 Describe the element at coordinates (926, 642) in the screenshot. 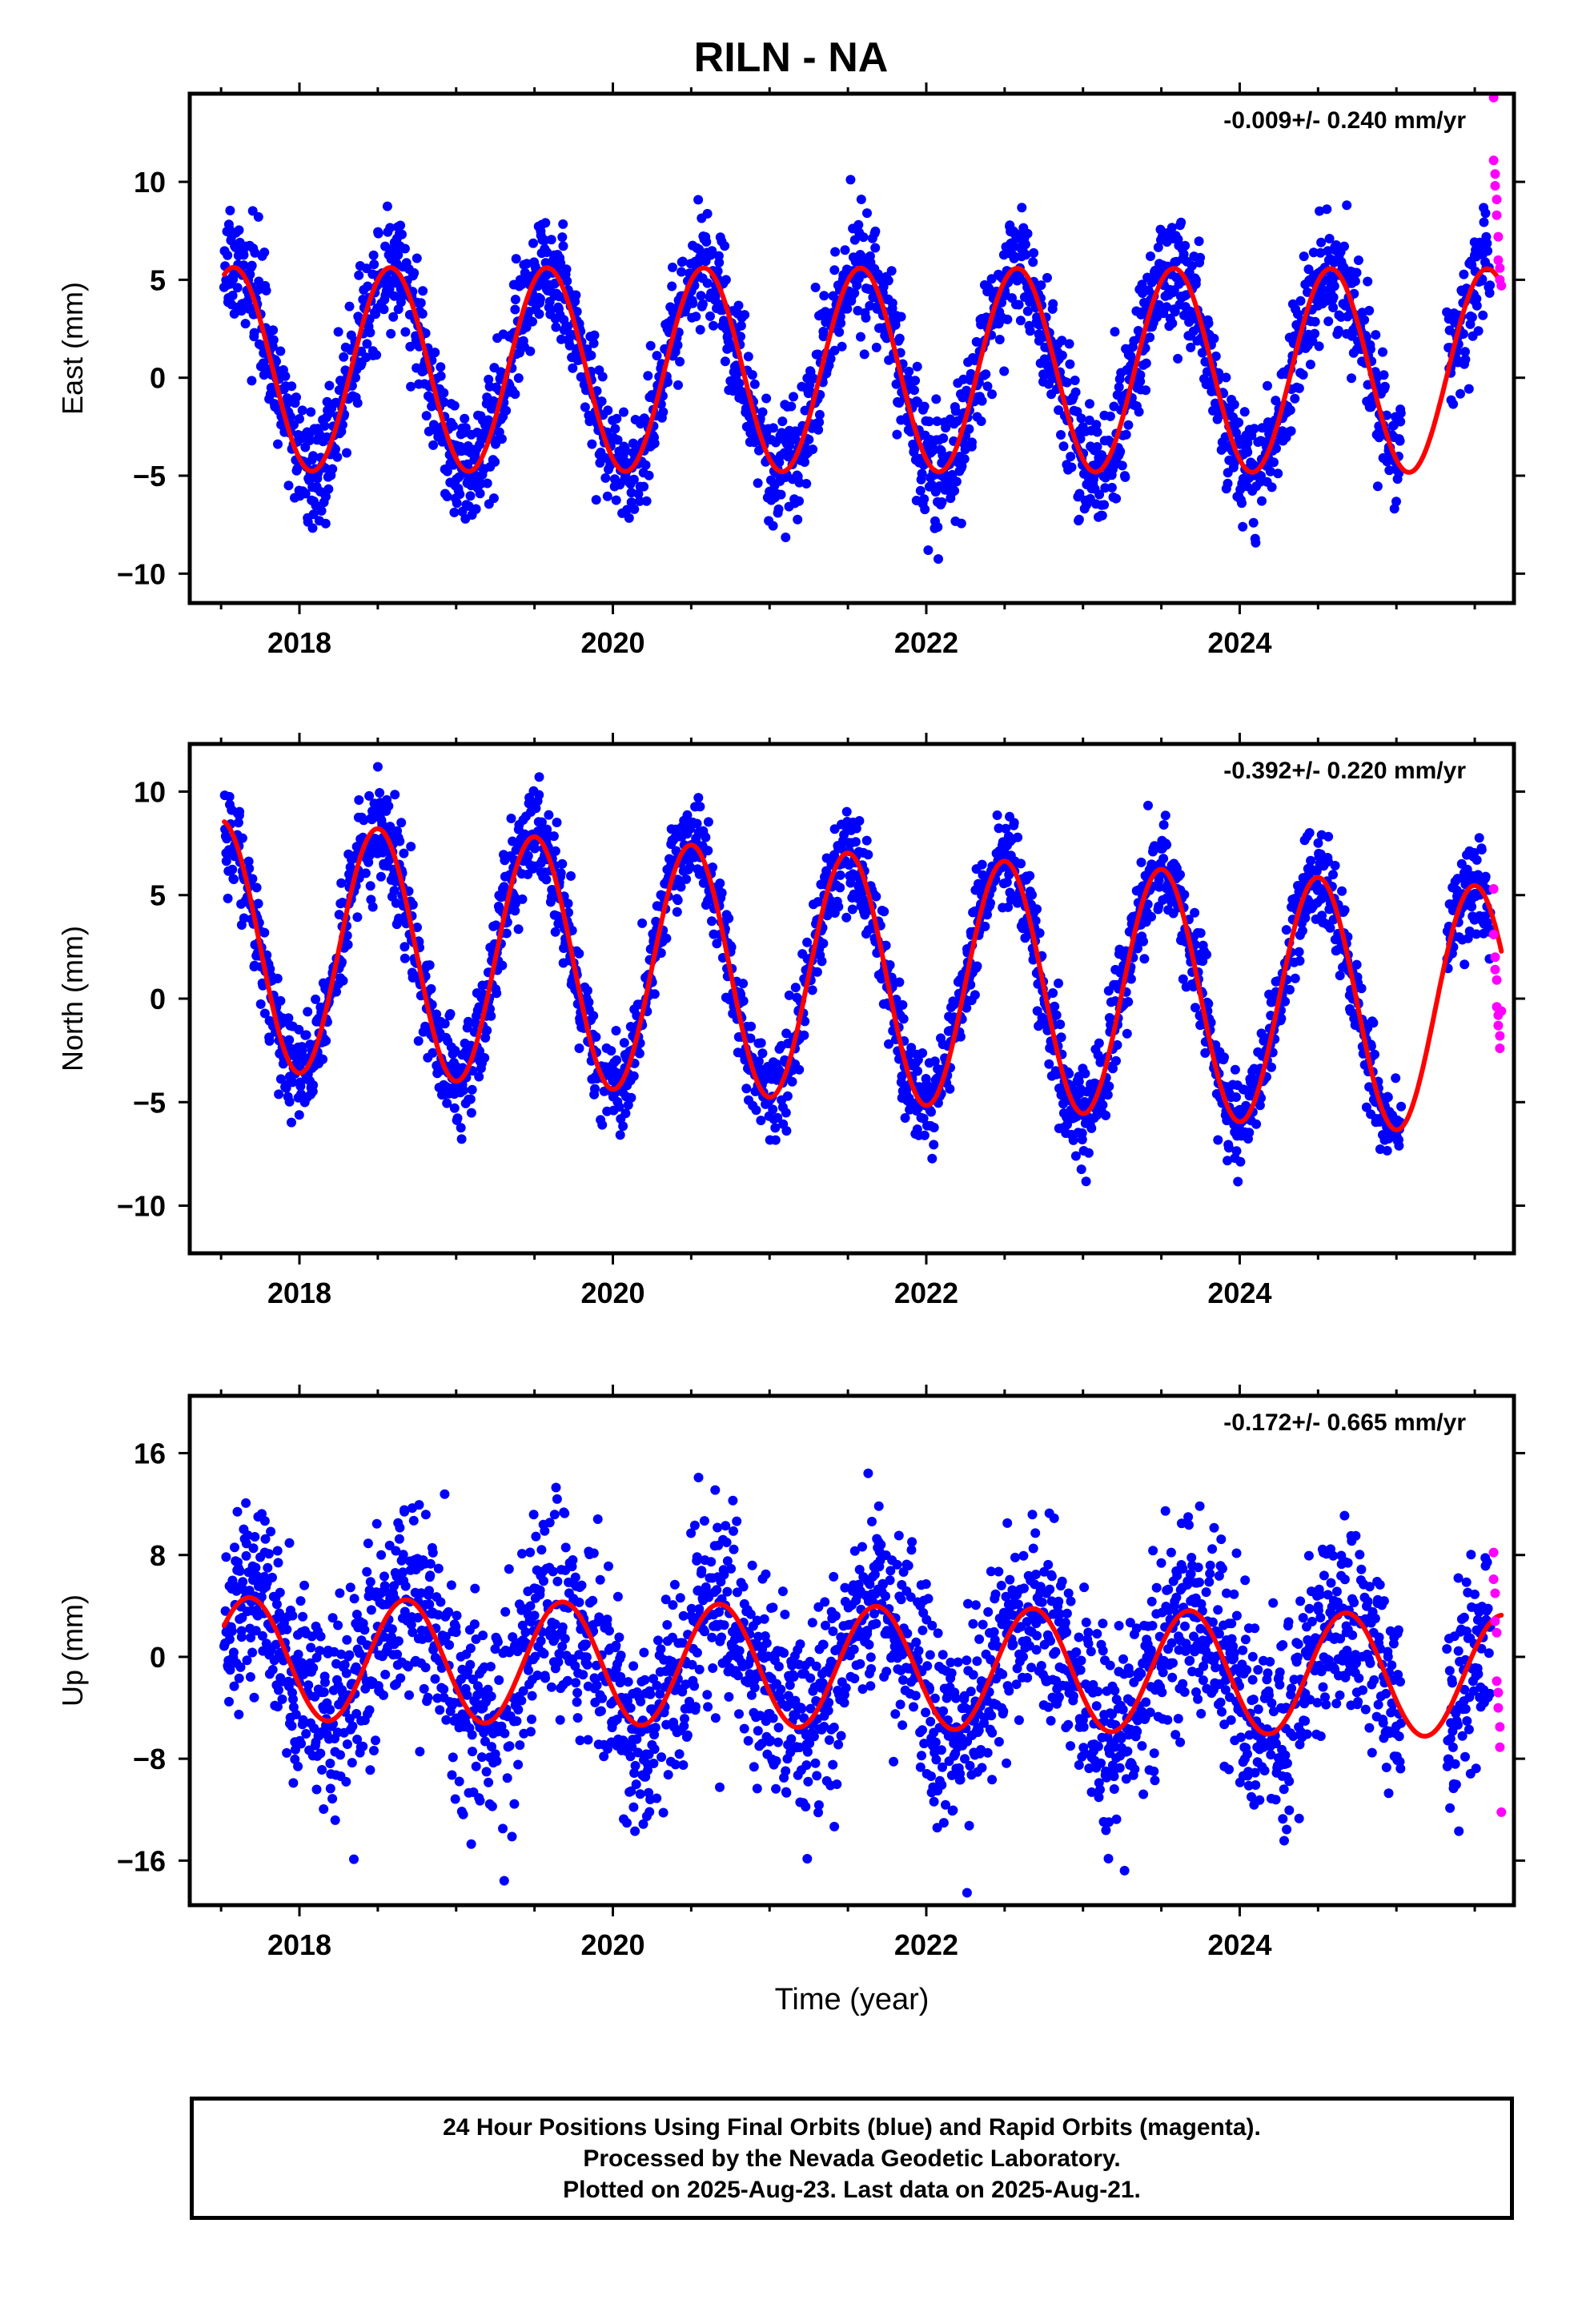

I see `x-tick-label: 2022` at that location.